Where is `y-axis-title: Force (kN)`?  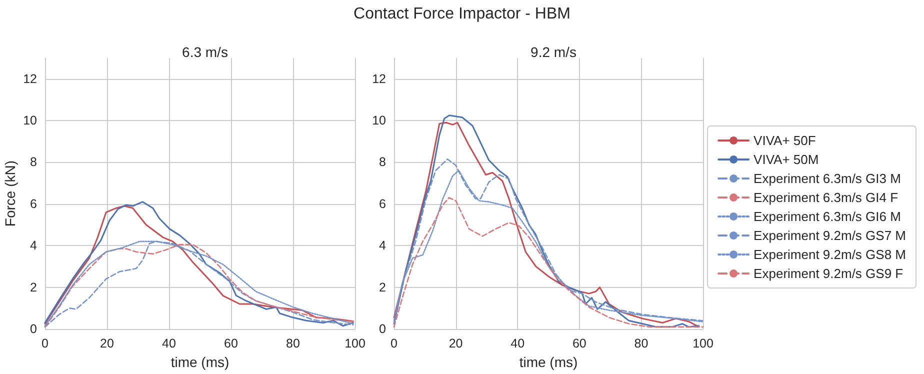 y-axis-title: Force (kN) is located at coordinates (10, 193).